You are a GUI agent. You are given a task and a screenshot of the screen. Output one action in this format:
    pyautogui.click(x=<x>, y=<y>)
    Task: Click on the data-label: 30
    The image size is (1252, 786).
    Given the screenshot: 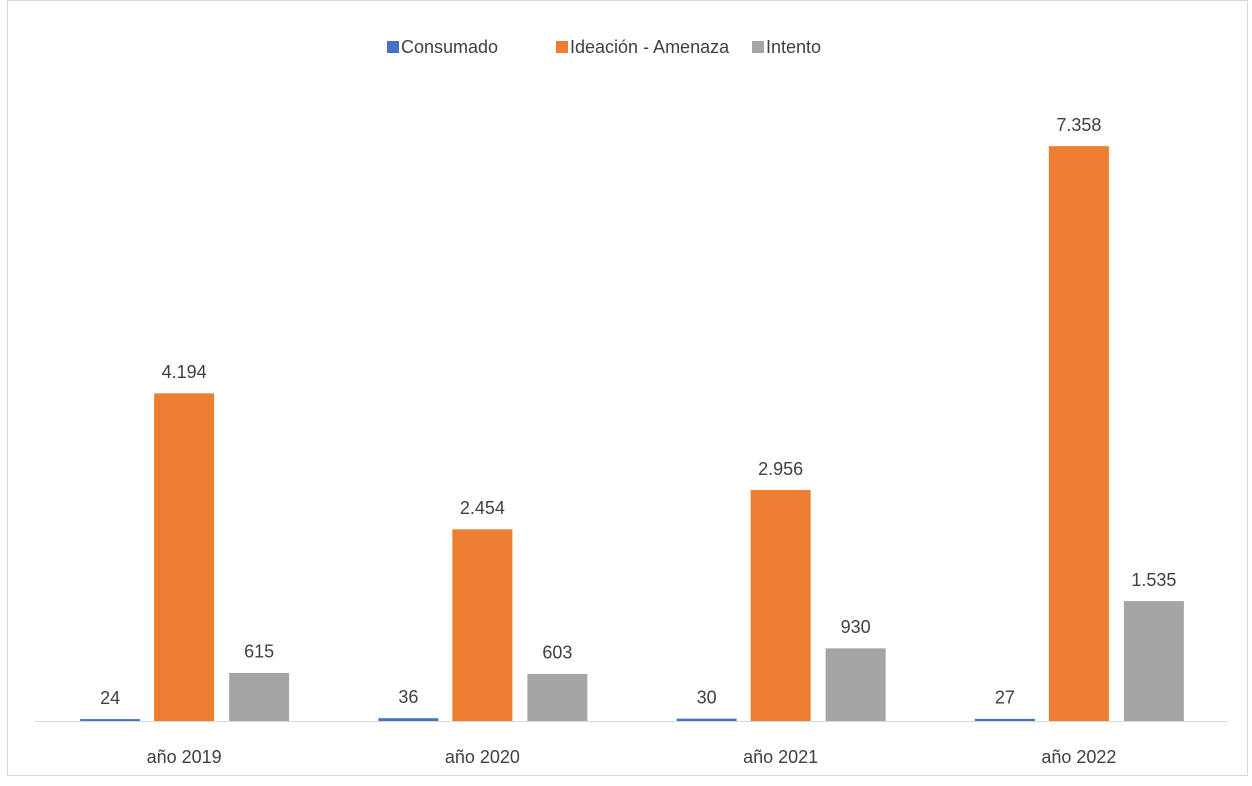 What is the action you would take?
    pyautogui.click(x=707, y=697)
    